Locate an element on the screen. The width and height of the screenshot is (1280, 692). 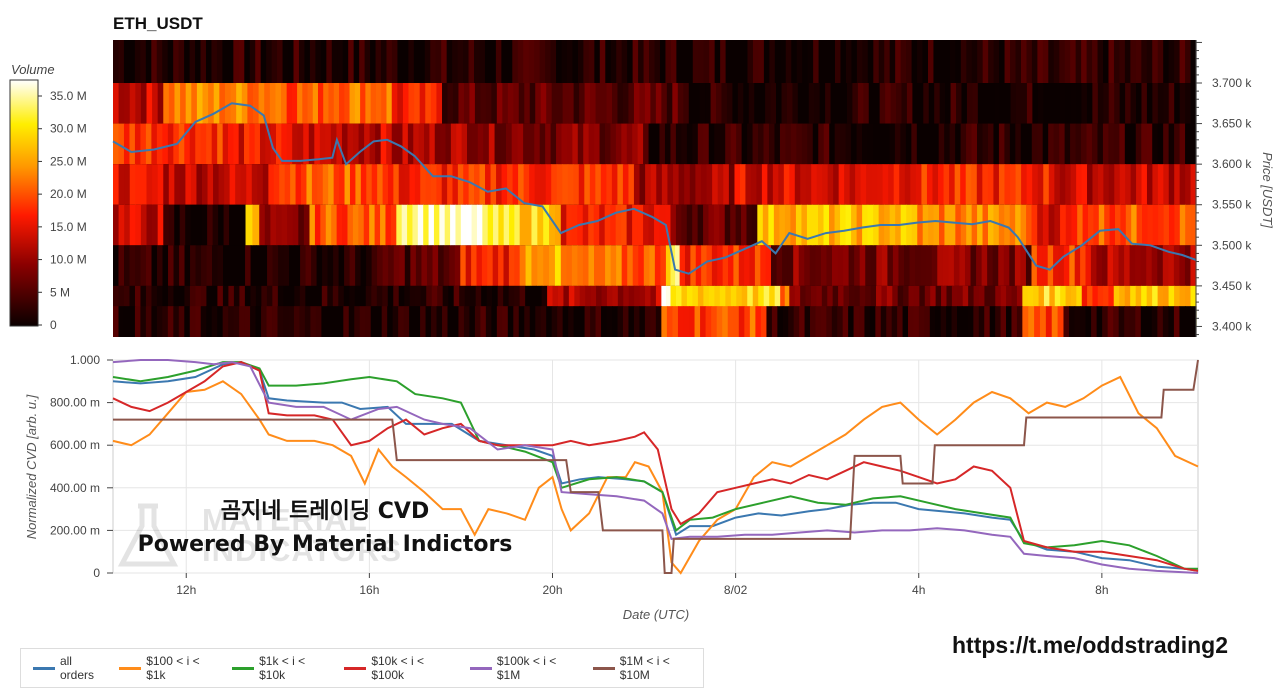
colorbar-tick-label: 30.0 M is located at coordinates (68, 129).